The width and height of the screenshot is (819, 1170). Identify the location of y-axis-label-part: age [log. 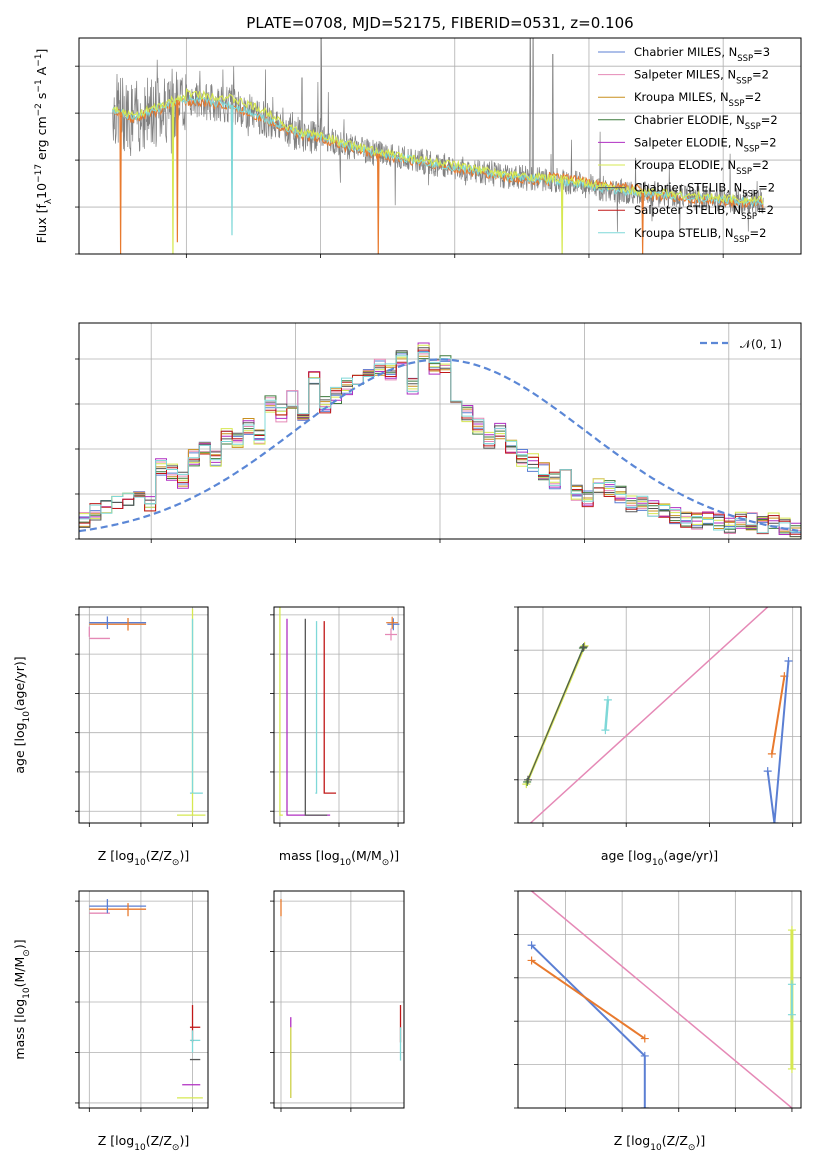
(19, 747).